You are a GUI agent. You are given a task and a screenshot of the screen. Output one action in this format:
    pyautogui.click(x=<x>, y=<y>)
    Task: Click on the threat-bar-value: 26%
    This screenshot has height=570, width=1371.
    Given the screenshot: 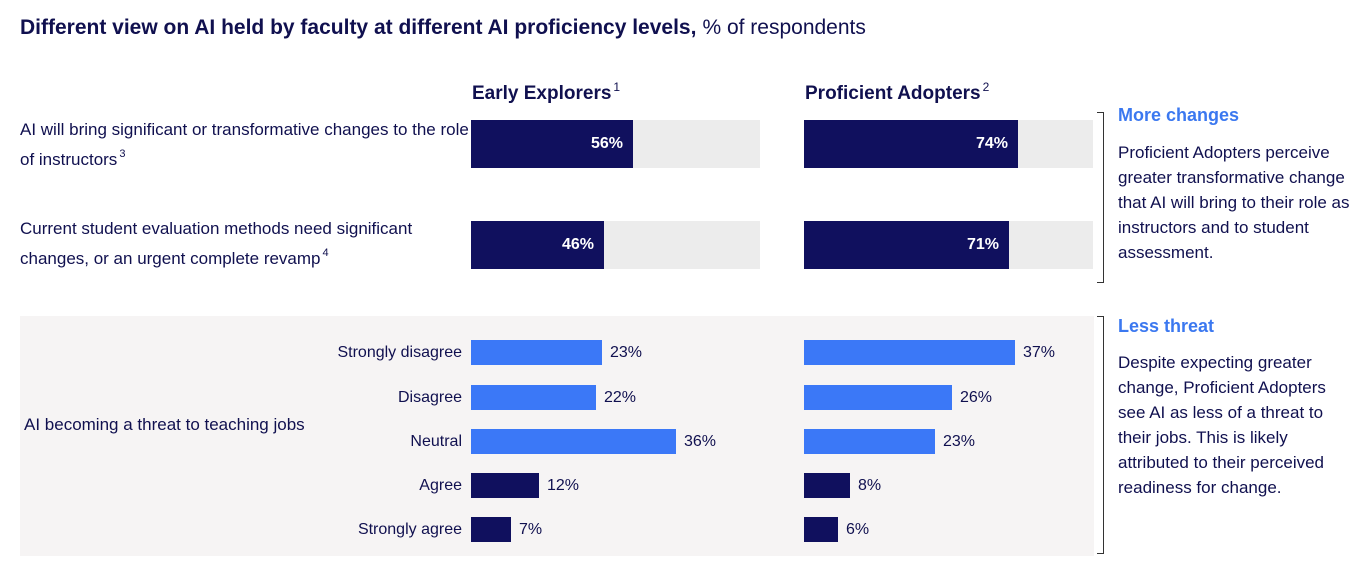 What is the action you would take?
    pyautogui.click(x=976, y=397)
    